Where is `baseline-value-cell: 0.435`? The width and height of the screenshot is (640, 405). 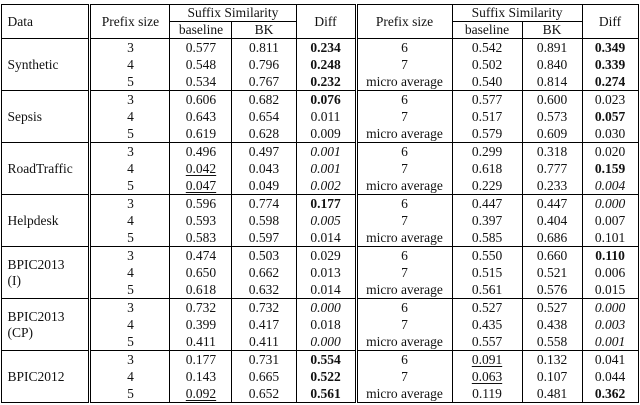 baseline-value-cell: 0.435 is located at coordinates (486, 324).